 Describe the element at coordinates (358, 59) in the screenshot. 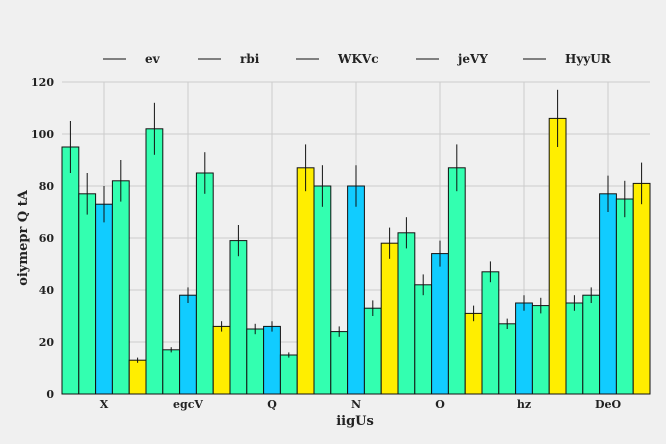

I see `legend-label: WKVc` at that location.